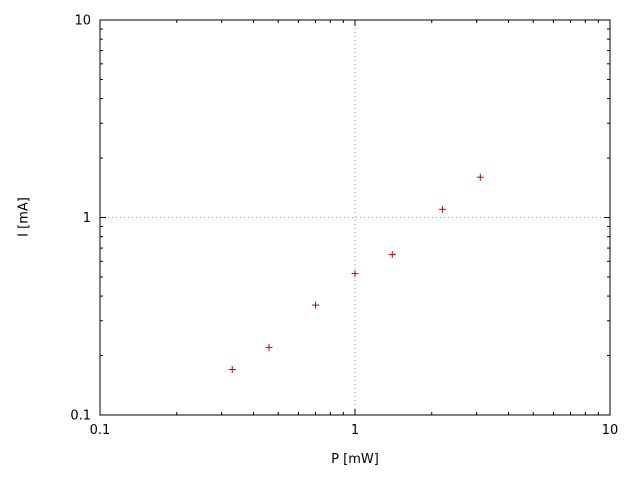  I want to click on x-axis-label: P [mW], so click(355, 459).